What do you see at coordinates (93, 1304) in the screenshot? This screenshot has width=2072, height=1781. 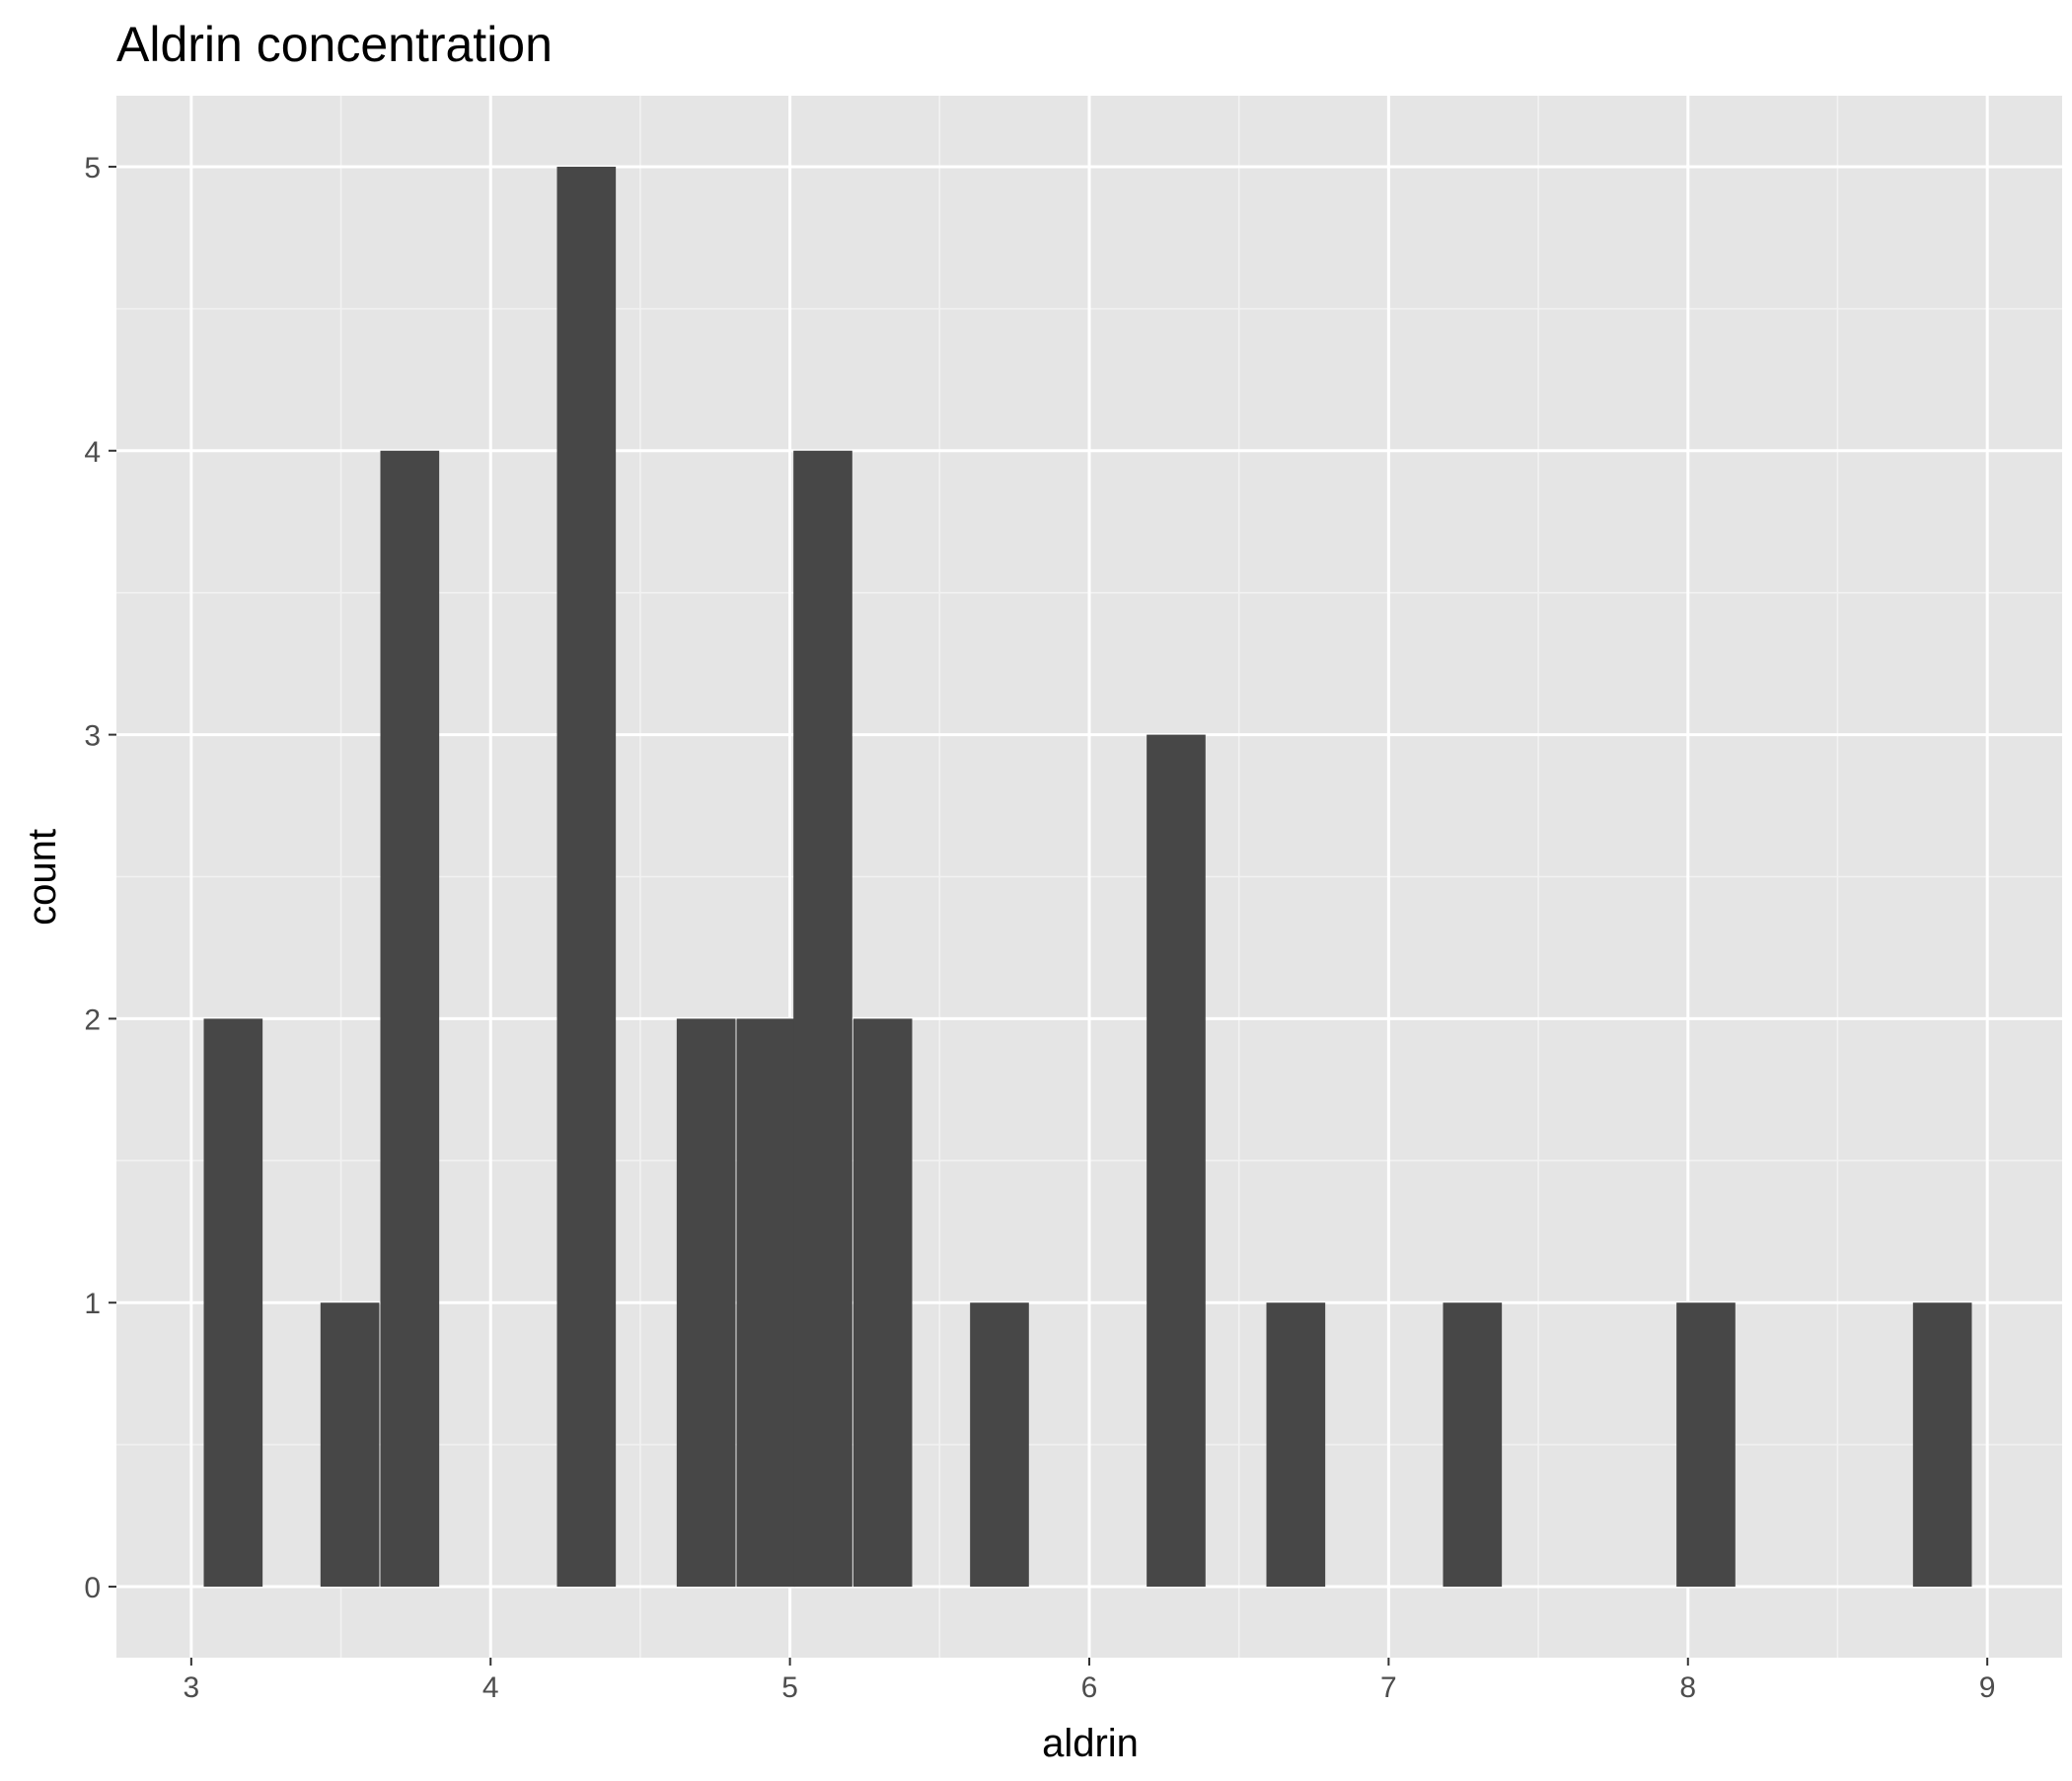 I see `y-tick-label: 1` at bounding box center [93, 1304].